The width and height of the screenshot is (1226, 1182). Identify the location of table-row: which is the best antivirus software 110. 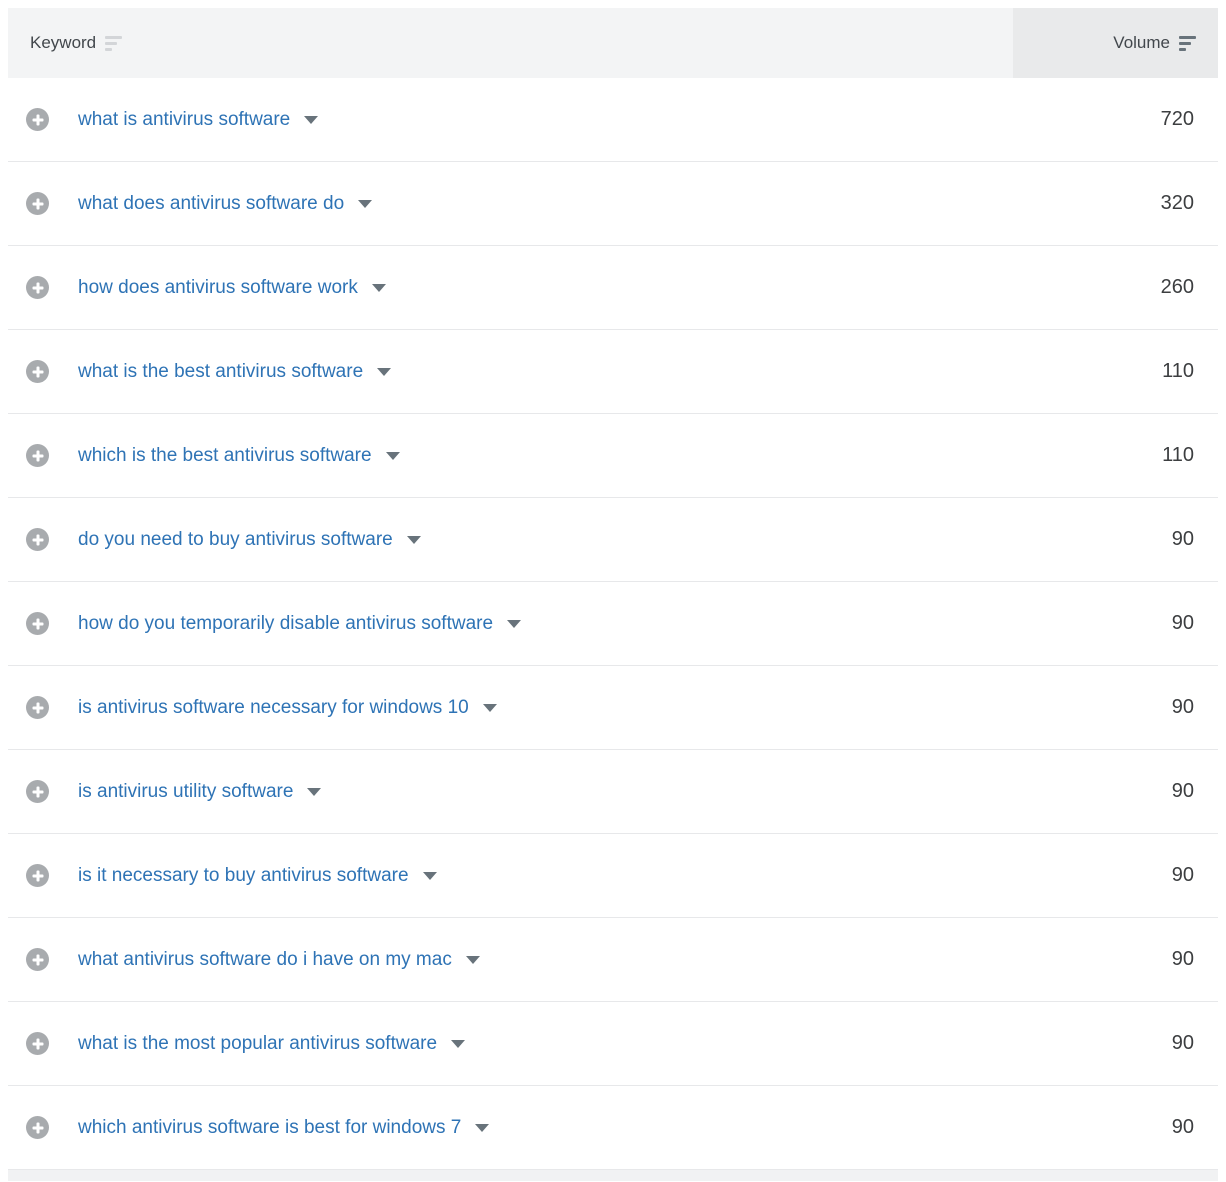
(613, 456).